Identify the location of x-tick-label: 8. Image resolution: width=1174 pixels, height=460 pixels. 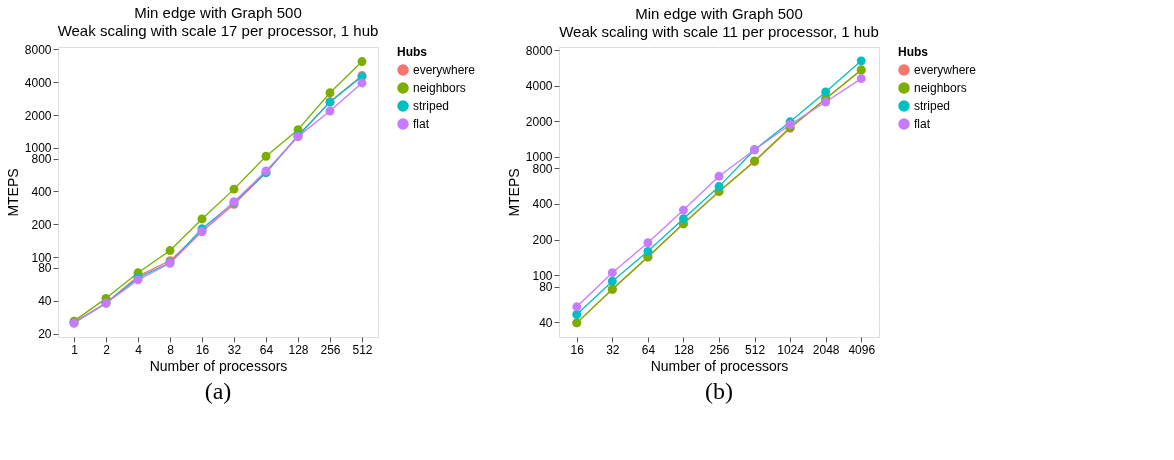
(171, 349).